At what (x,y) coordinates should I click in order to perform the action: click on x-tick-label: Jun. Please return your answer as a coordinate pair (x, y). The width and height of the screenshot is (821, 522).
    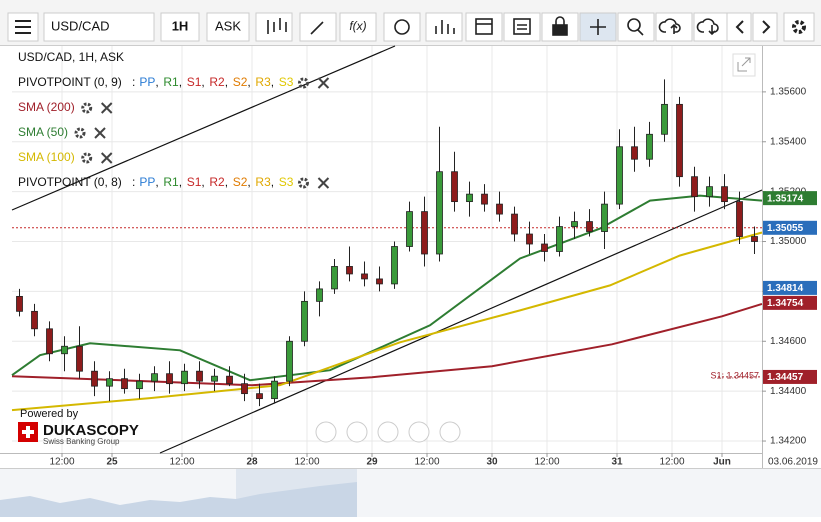
    Looking at the image, I should click on (722, 462).